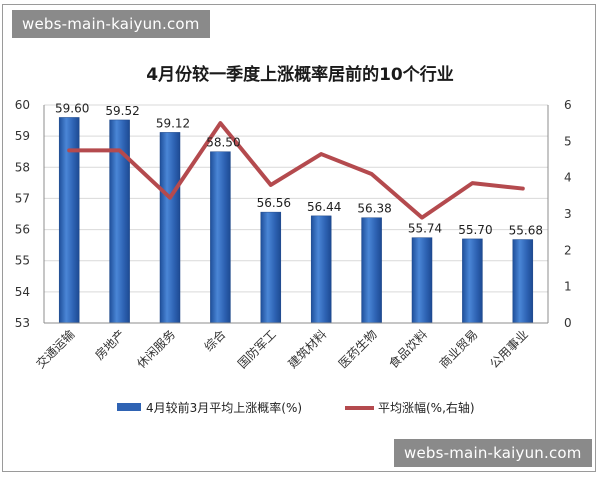  I want to click on legend-label-line: 平均涨幅(%,右轴), so click(426, 407).